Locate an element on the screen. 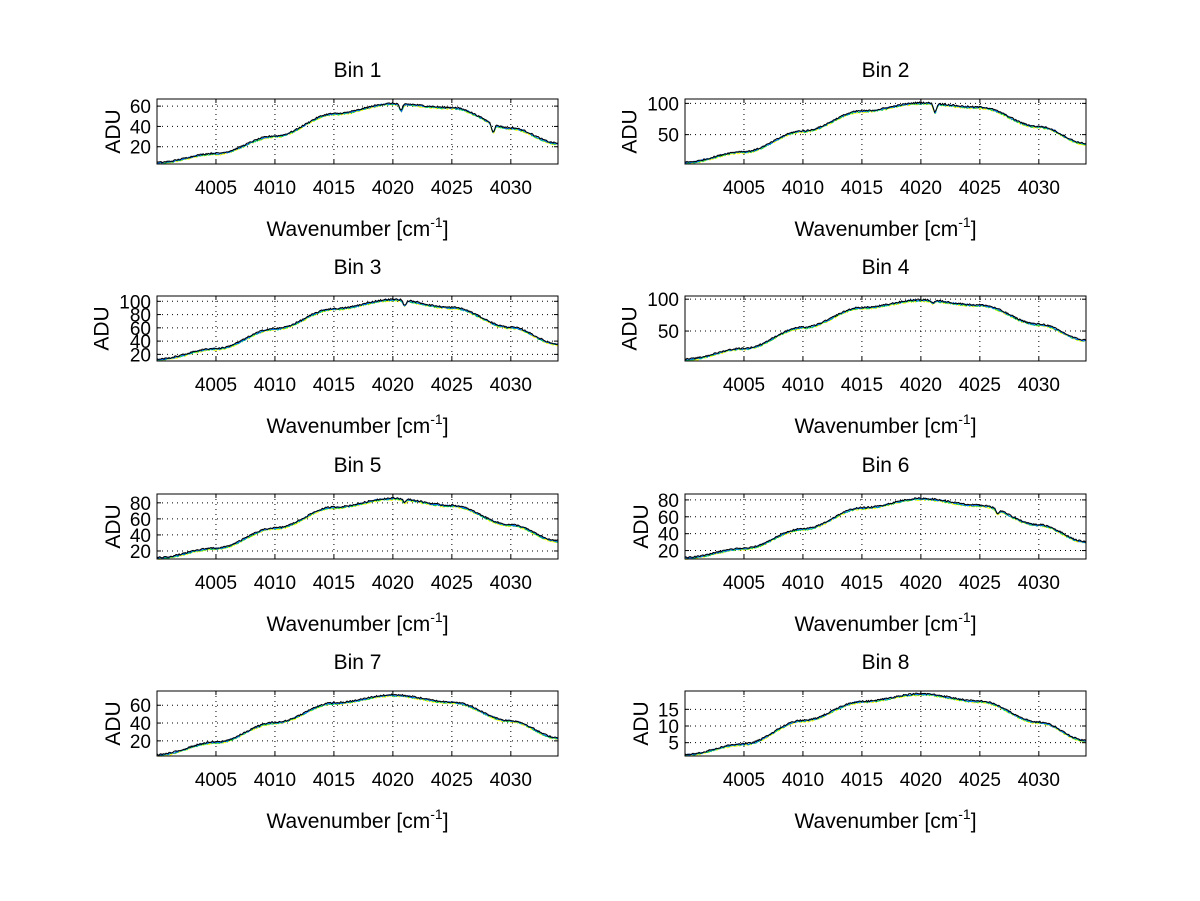 The image size is (1200, 901). subplot-title: Bin 2 is located at coordinates (886, 70).